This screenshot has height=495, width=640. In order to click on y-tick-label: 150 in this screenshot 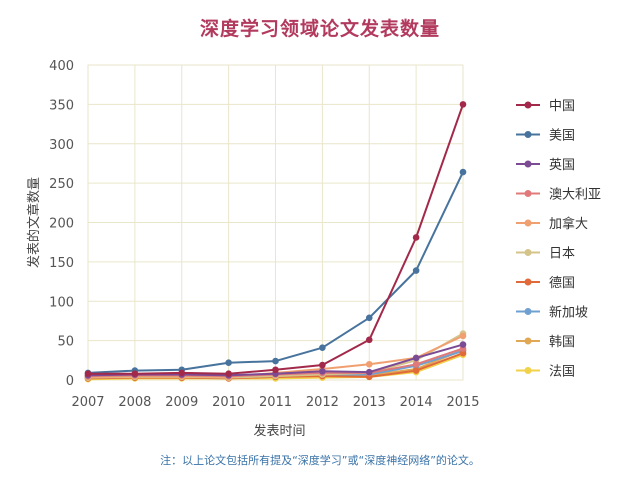, I will do `click(61, 263)`.